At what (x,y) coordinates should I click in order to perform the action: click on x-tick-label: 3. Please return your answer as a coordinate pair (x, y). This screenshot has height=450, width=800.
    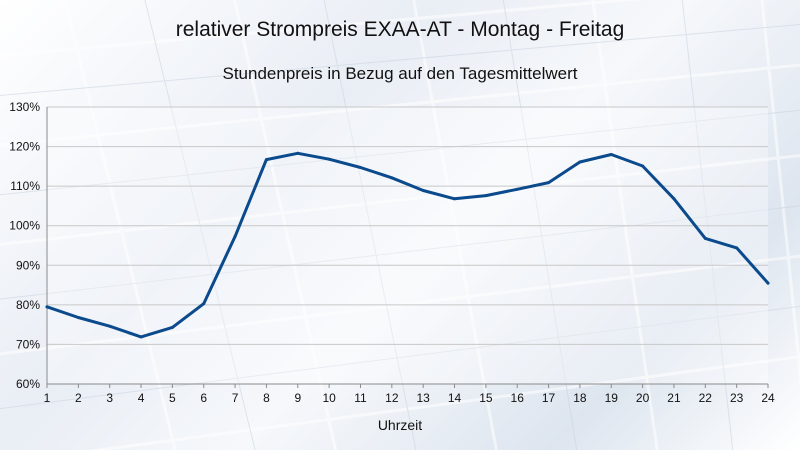
    Looking at the image, I should click on (109, 398).